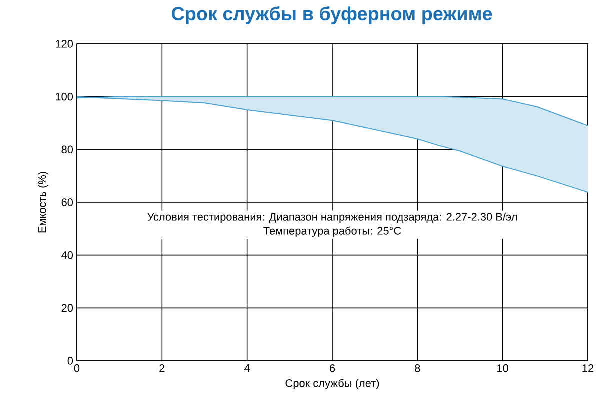 The width and height of the screenshot is (612, 411). What do you see at coordinates (68, 202) in the screenshot?
I see `y-tick-label: 60` at bounding box center [68, 202].